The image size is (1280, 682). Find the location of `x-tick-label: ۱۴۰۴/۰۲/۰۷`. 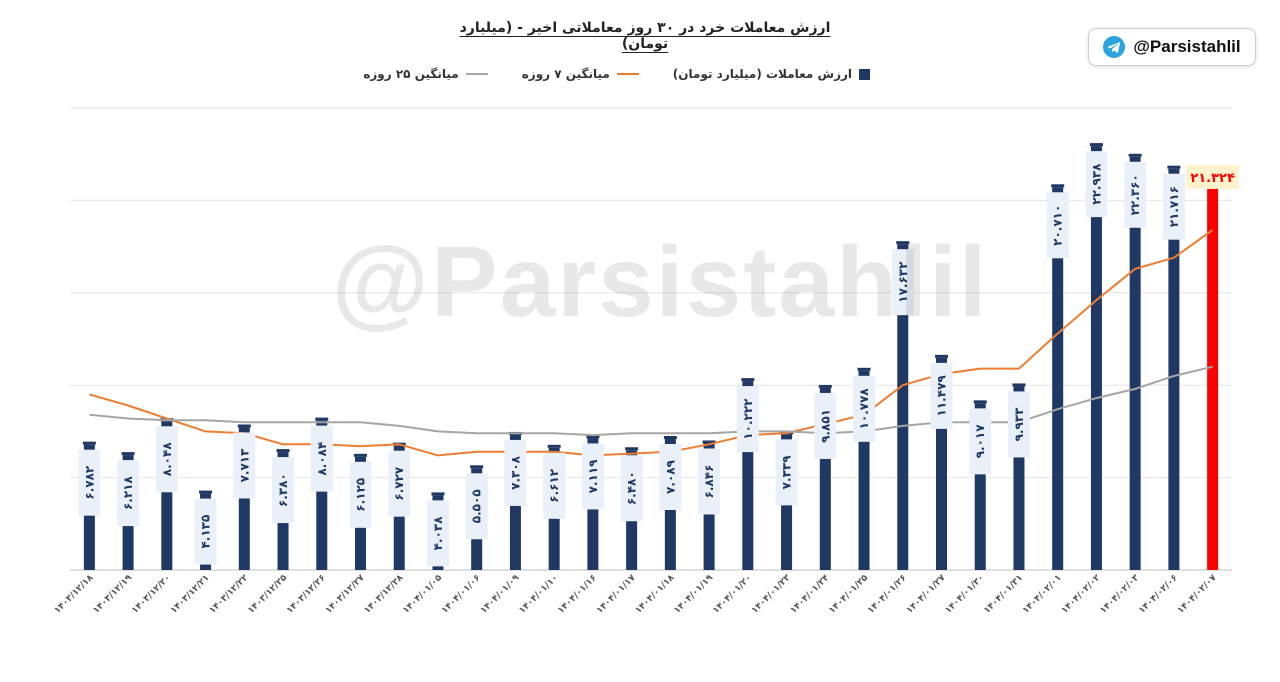

x-tick-label: ۱۴۰۴/۰۲/۰۷ is located at coordinates (1197, 594).